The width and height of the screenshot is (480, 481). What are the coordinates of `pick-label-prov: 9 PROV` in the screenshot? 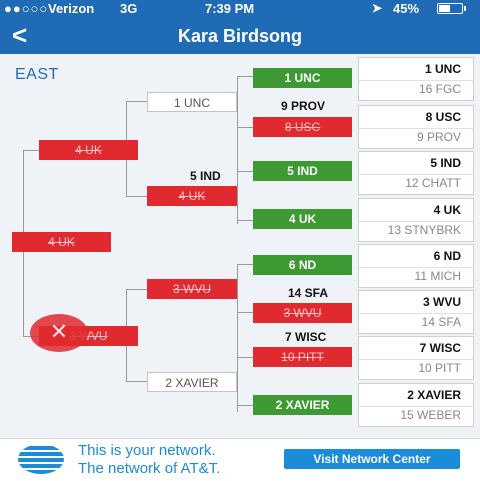 It's located at (303, 106).